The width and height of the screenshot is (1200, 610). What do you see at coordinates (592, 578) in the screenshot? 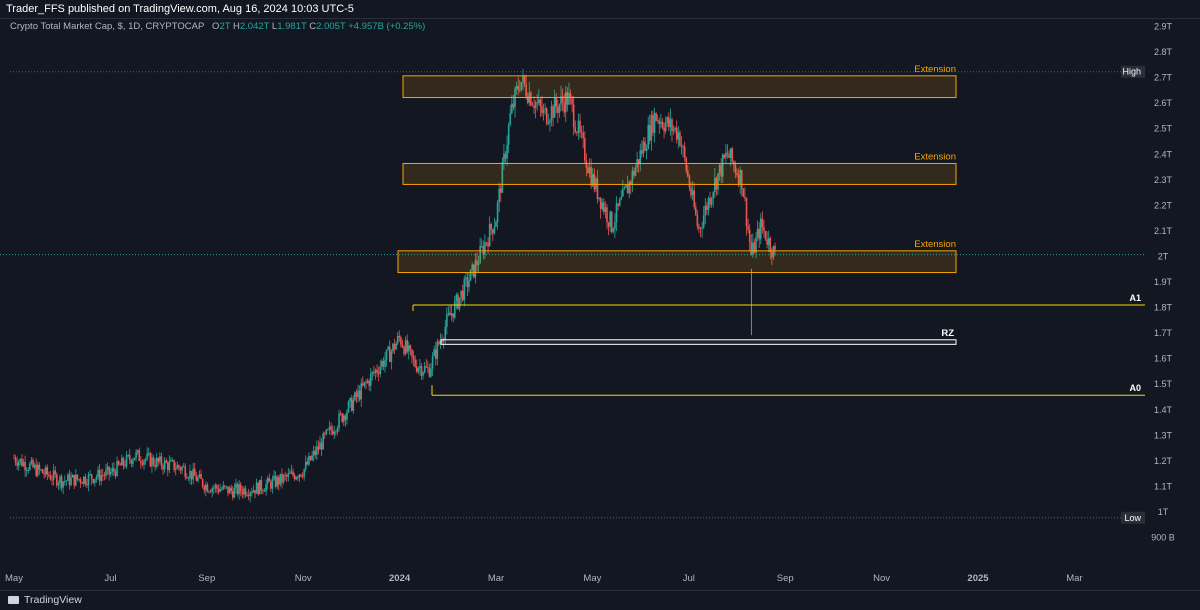
I see `x-tick-label: May` at bounding box center [592, 578].